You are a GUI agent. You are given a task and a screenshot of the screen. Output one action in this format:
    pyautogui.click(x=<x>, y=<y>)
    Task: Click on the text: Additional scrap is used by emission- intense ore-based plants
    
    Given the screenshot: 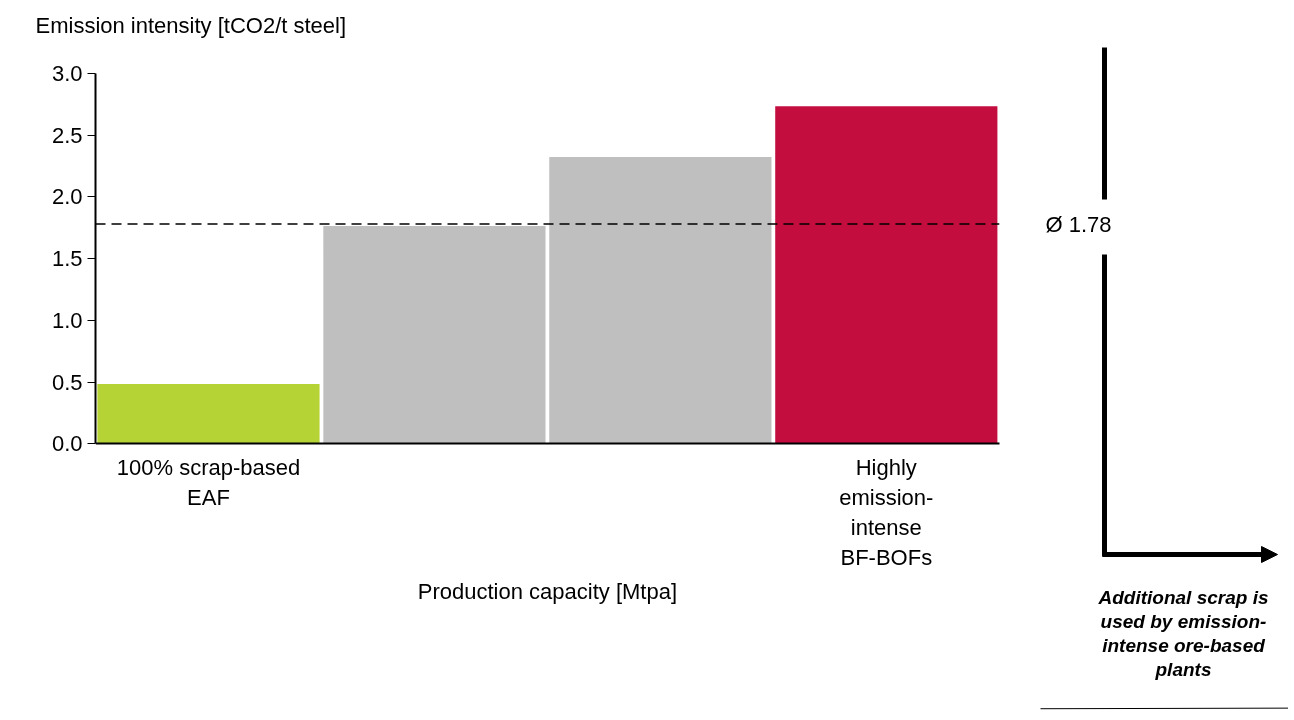 What is the action you would take?
    pyautogui.click(x=1183, y=633)
    